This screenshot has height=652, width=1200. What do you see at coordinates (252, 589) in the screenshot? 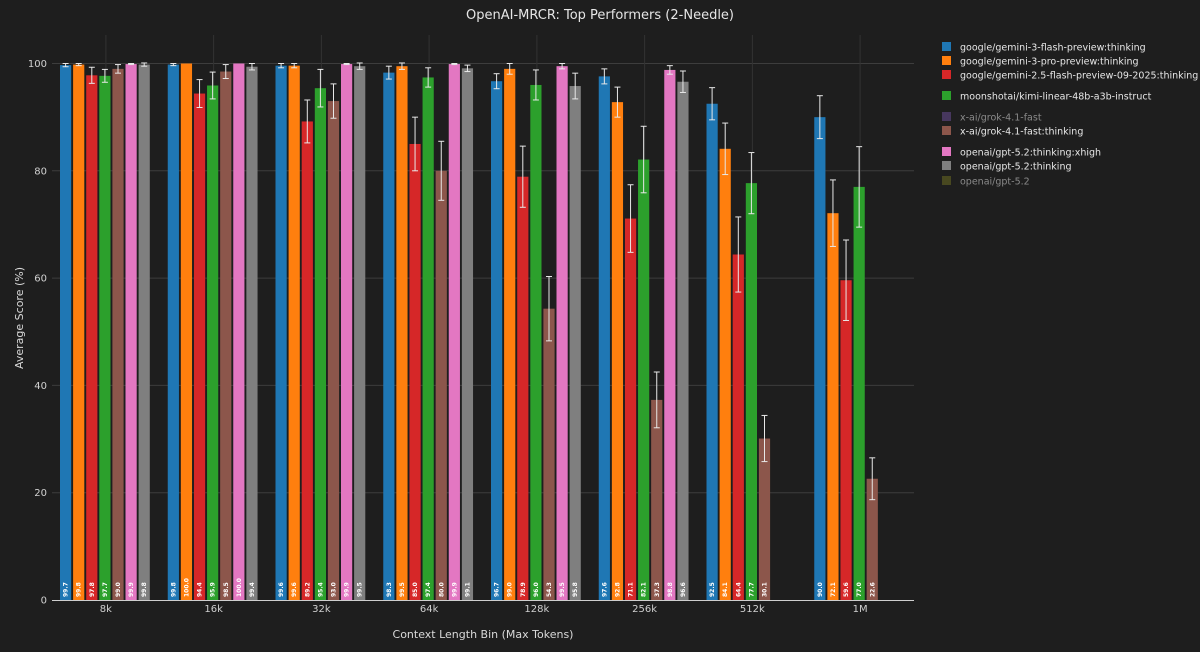
I see `bar-value-label: 99.4` at bounding box center [252, 589].